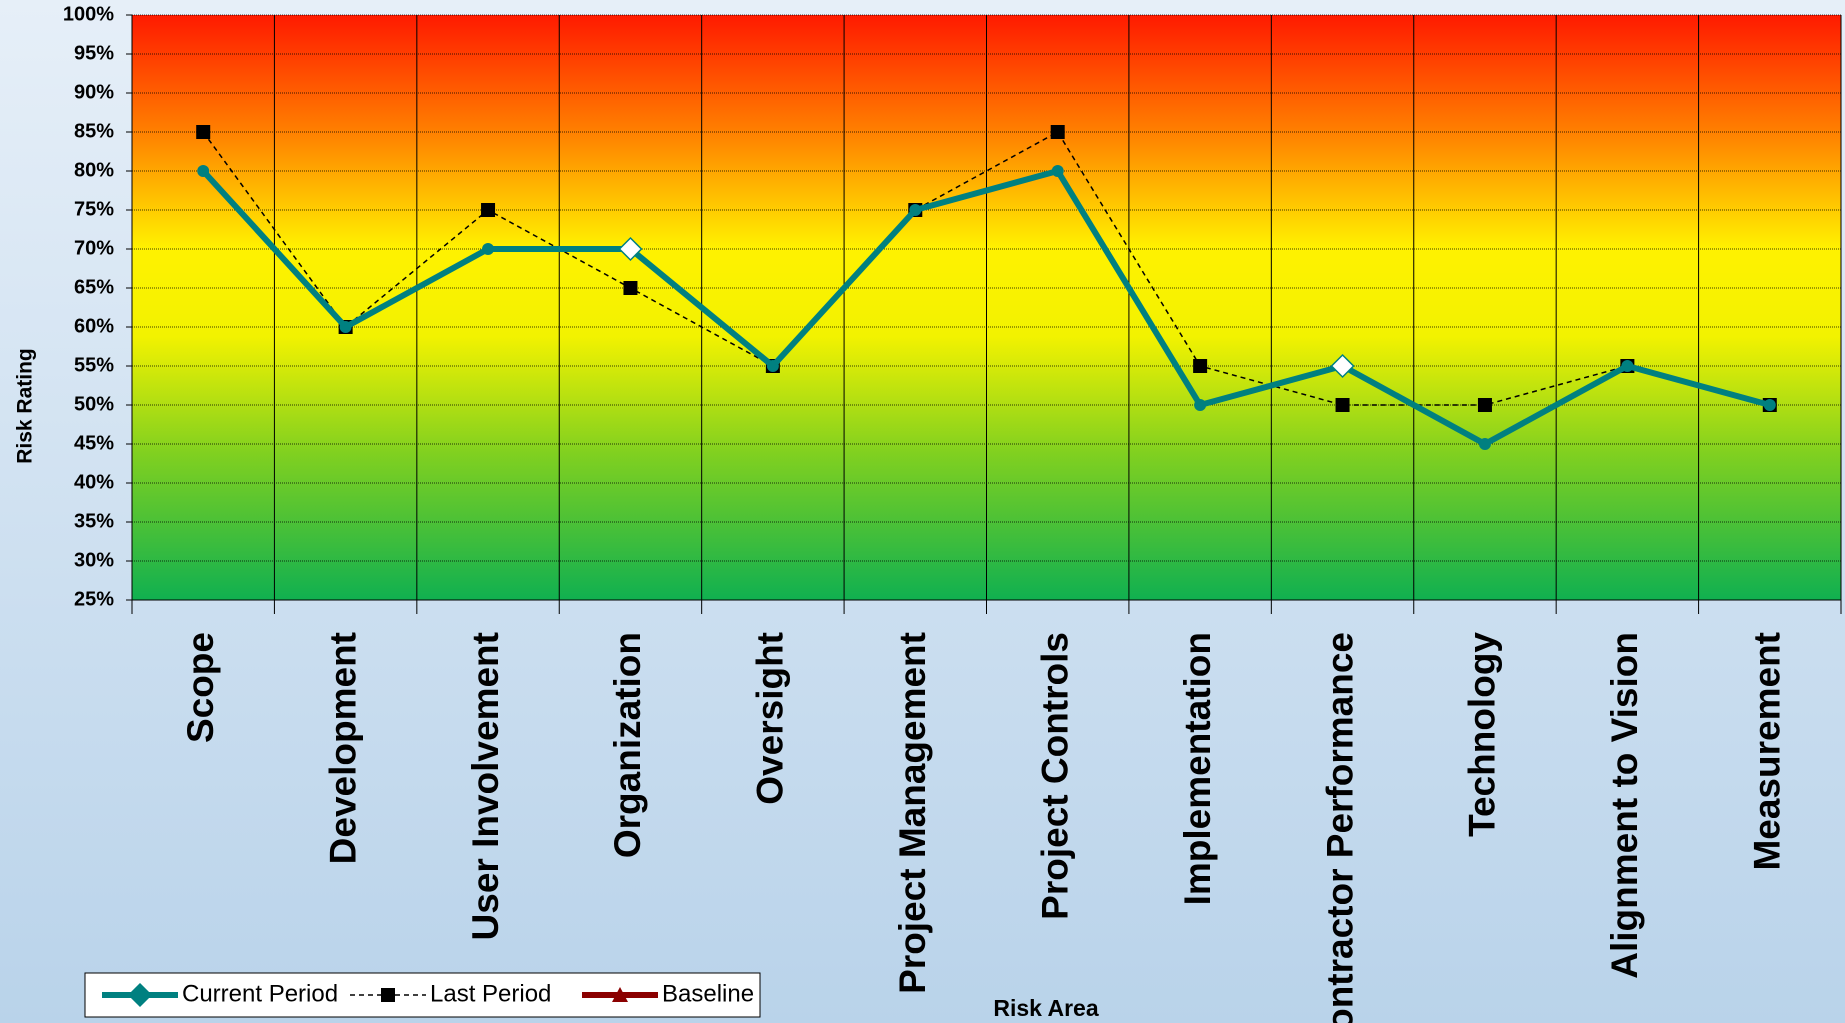  I want to click on y-axis-title: Risk Rating, so click(25, 406).